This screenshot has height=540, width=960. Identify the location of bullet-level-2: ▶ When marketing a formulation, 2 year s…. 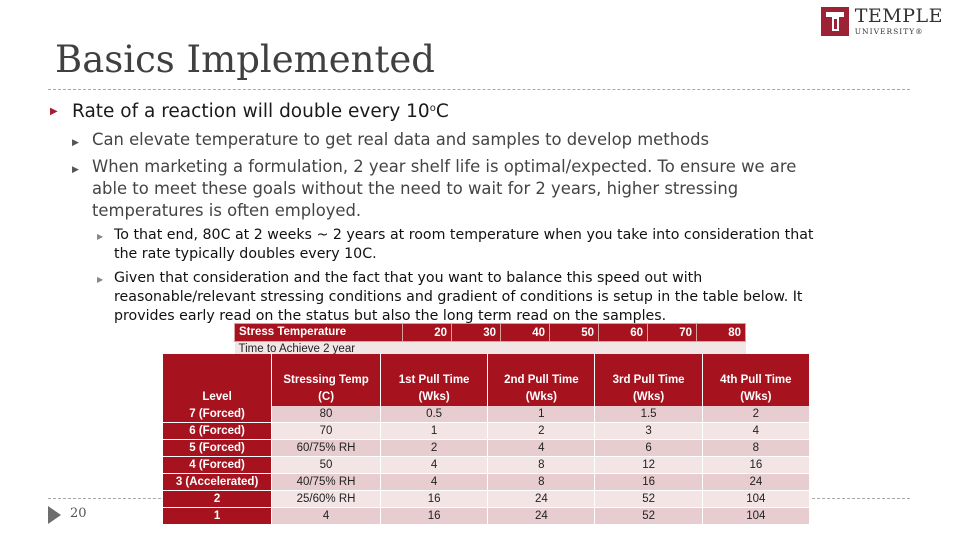
(452, 189).